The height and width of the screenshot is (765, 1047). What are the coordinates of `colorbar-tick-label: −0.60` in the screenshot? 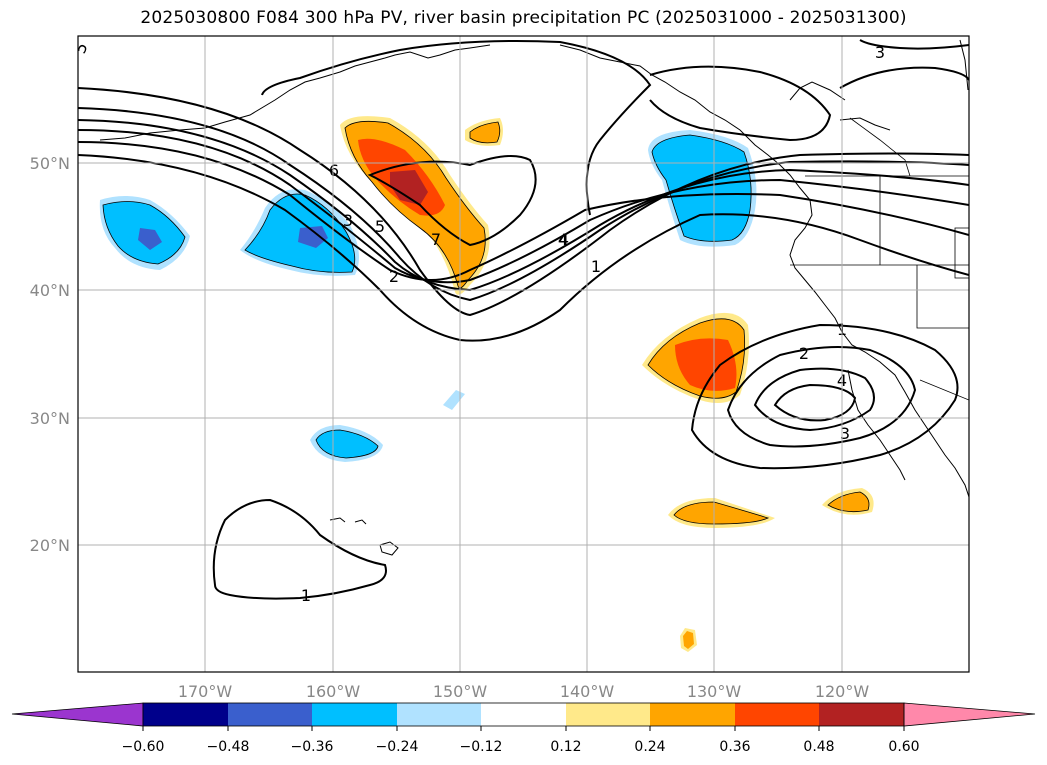 It's located at (143, 747).